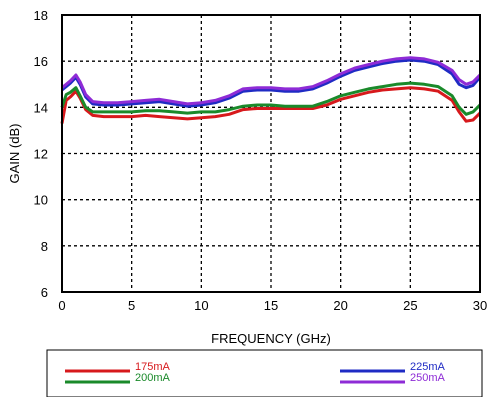 This screenshot has height=397, width=488. Describe the element at coordinates (340, 305) in the screenshot. I see `x-tick-label: 20` at that location.